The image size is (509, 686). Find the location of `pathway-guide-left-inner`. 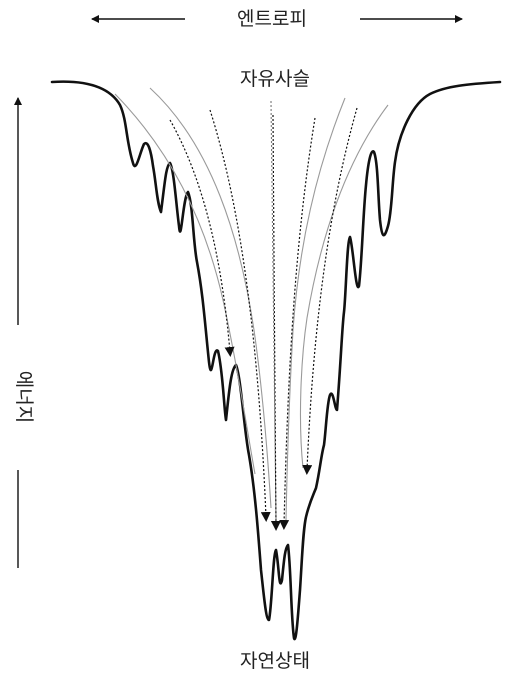

pathway-guide-left-inner is located at coordinates (210, 298).